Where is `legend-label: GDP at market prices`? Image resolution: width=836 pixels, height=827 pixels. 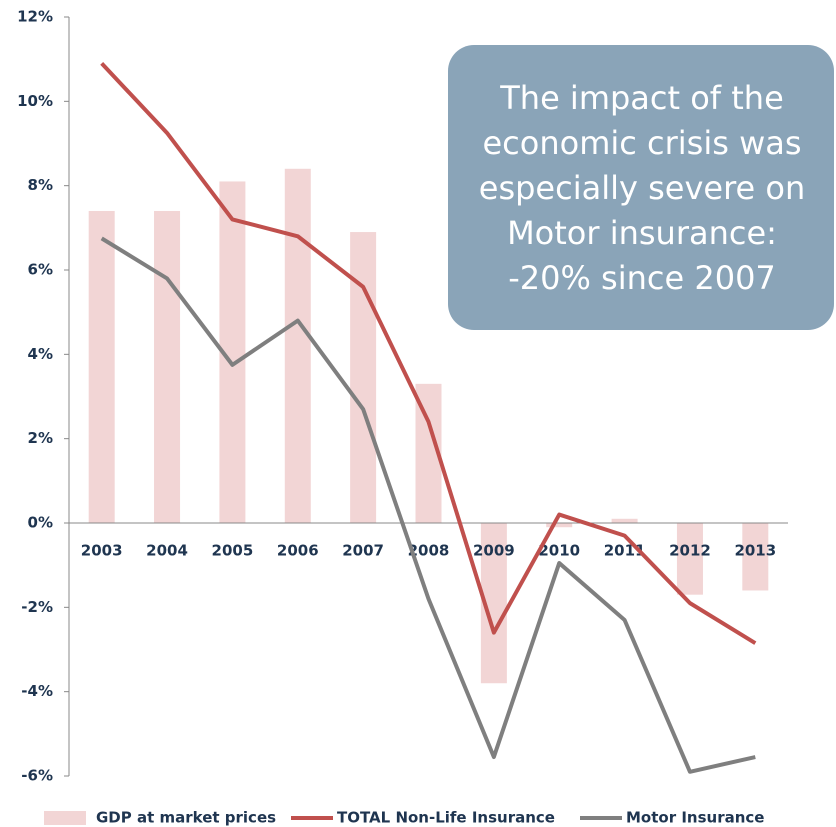
legend-label: GDP at market prices is located at coordinates (186, 818).